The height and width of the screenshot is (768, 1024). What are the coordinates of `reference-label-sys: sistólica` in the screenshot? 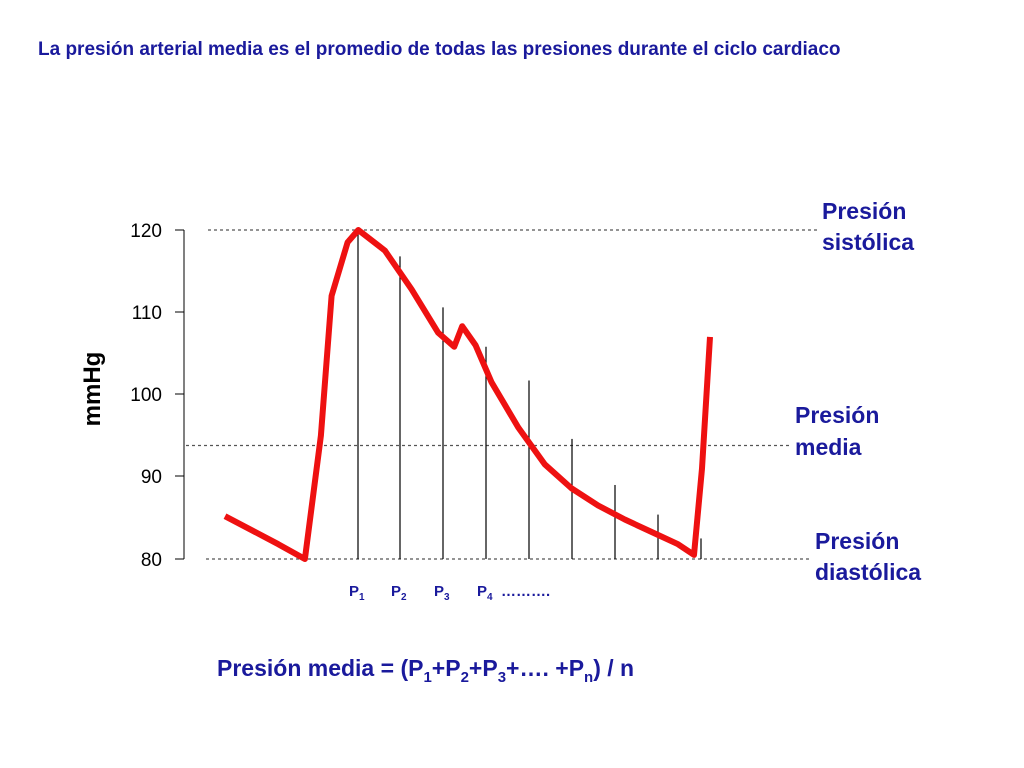 It's located at (868, 242).